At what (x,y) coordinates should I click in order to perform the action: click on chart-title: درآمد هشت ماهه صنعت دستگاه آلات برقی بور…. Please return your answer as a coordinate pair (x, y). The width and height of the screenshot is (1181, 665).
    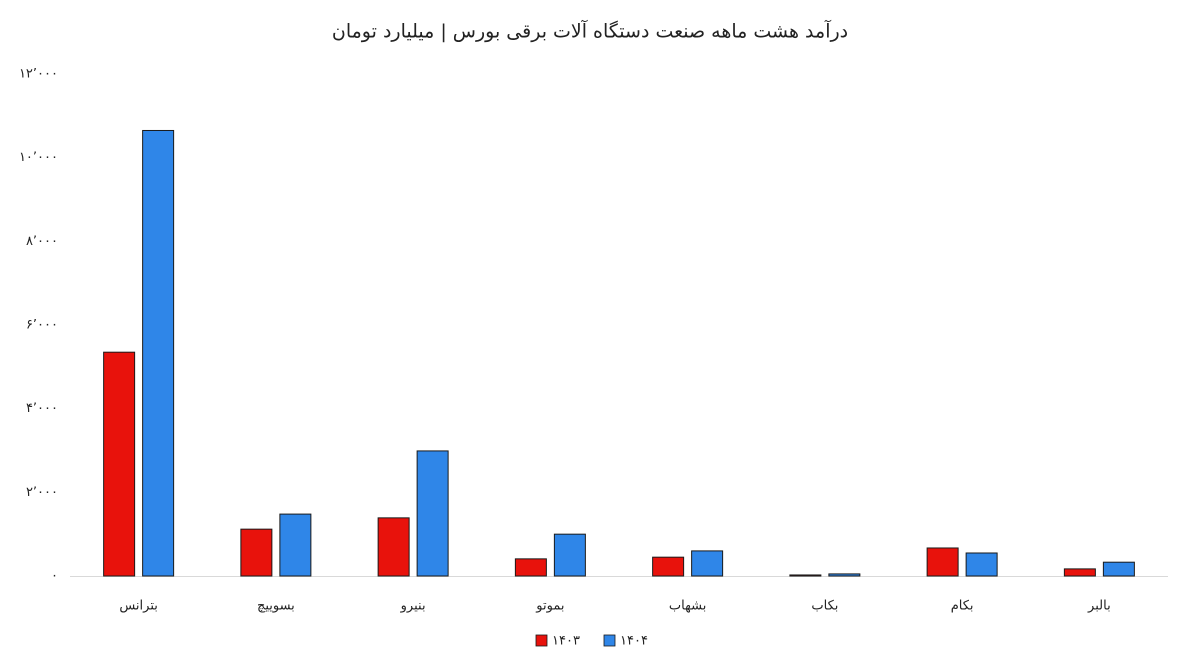
    Looking at the image, I should click on (590, 31).